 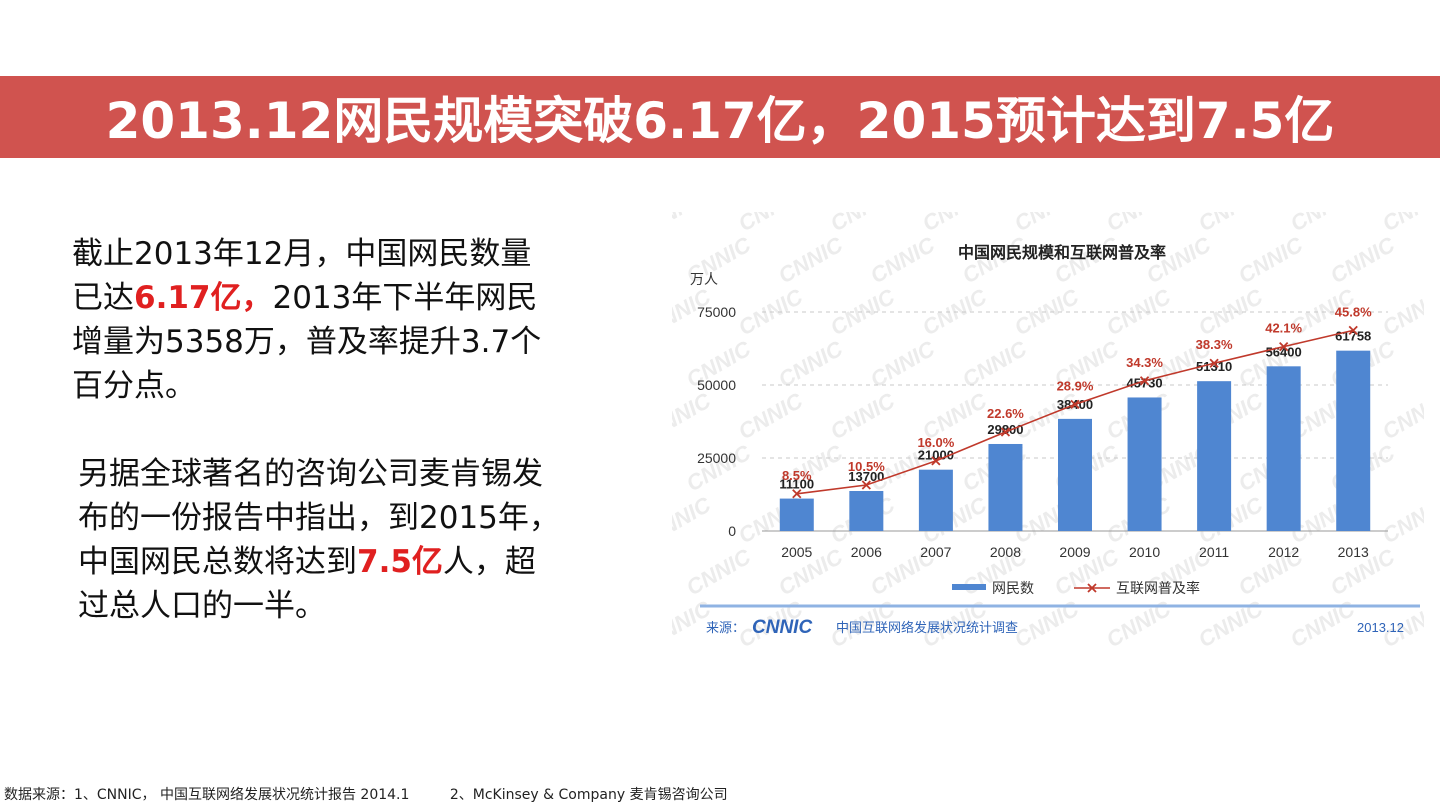 I want to click on line-value-label: 8.5%, so click(x=797, y=475).